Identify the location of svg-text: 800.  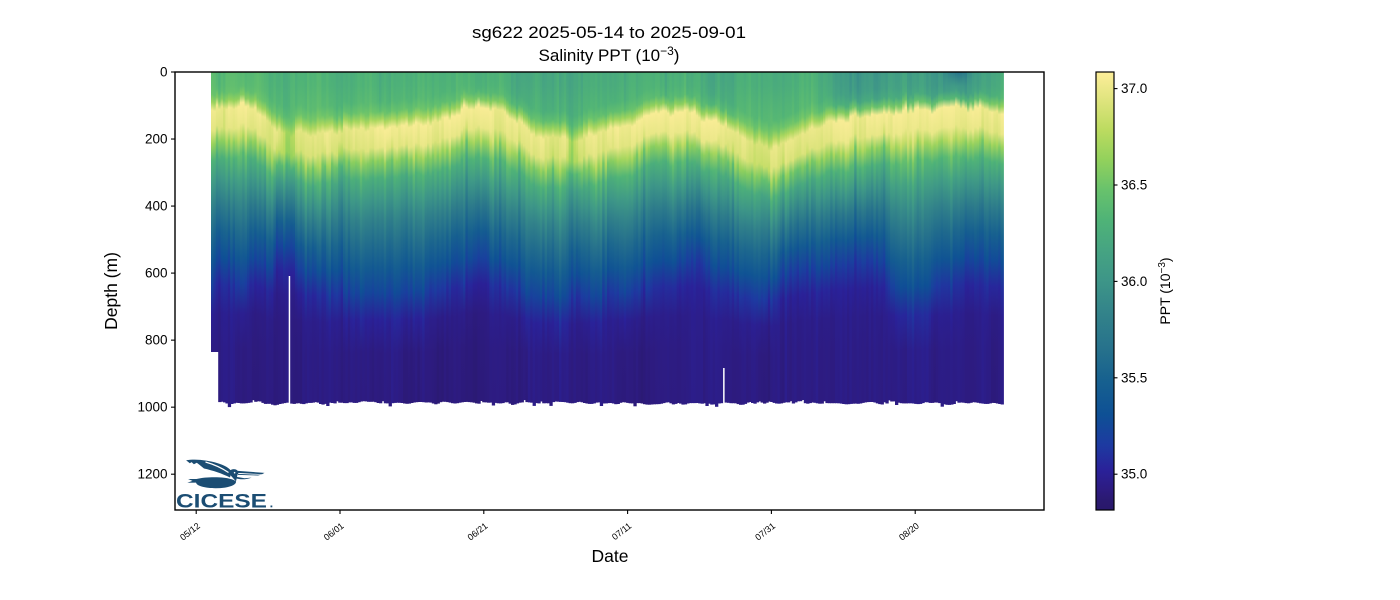
(156, 340).